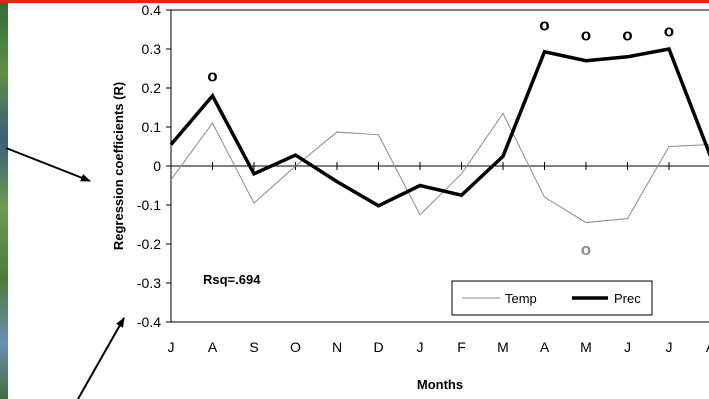 This screenshot has height=399, width=709. I want to click on legend-label-temp: Temp, so click(521, 298).